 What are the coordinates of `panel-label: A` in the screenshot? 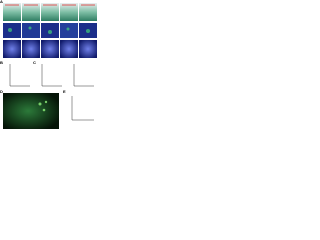 It's located at (1, 2).